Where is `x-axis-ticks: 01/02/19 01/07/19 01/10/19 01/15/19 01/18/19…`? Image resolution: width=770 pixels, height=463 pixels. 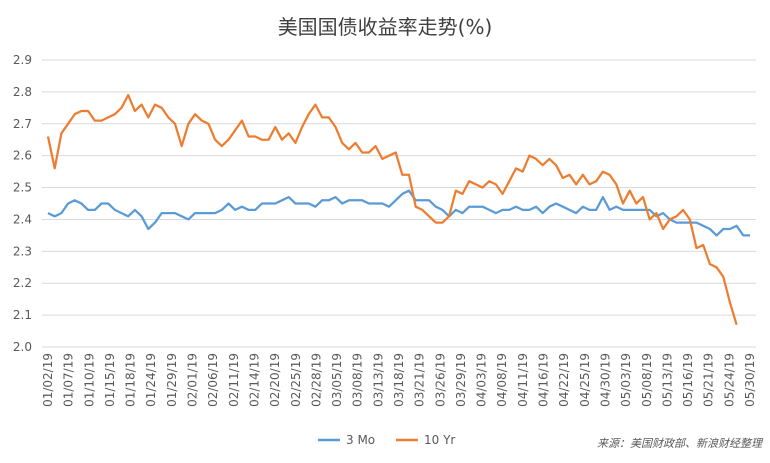
x-axis-ticks: 01/02/19 01/07/19 01/10/19 01/15/19 01/18/19… is located at coordinates (399, 380).